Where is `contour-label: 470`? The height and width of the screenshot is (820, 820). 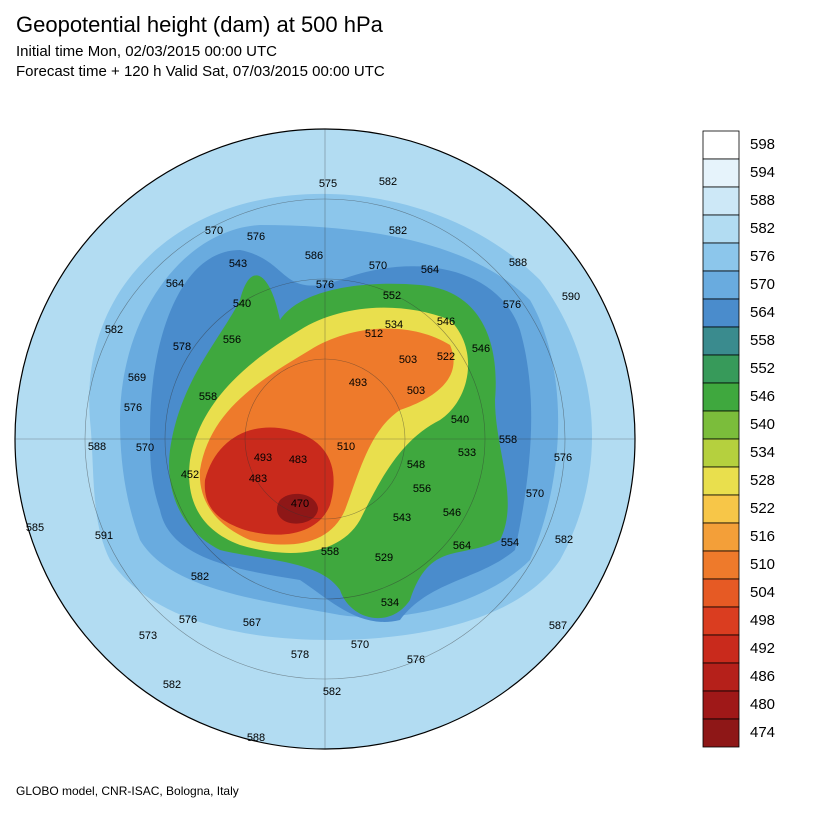
contour-label: 470 is located at coordinates (300, 504).